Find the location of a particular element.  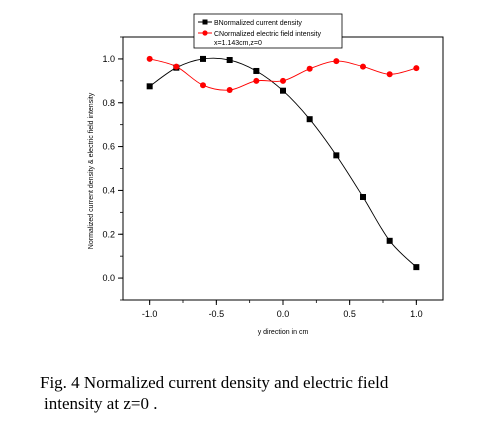

y-tick-label: 1.0 is located at coordinates (108, 59).